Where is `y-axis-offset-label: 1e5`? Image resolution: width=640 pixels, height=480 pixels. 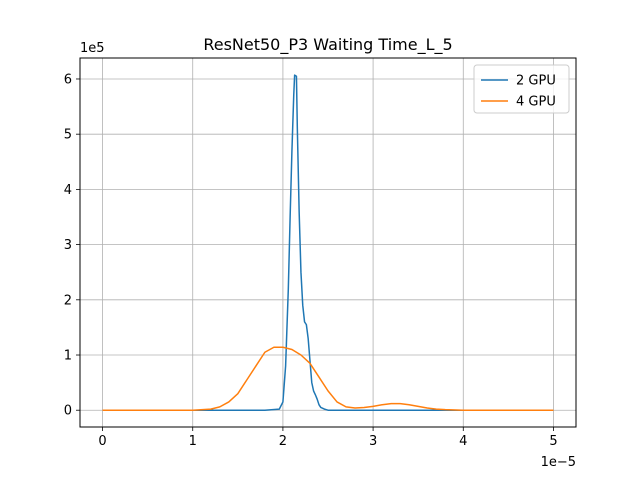 y-axis-offset-label: 1e5 is located at coordinates (92, 48).